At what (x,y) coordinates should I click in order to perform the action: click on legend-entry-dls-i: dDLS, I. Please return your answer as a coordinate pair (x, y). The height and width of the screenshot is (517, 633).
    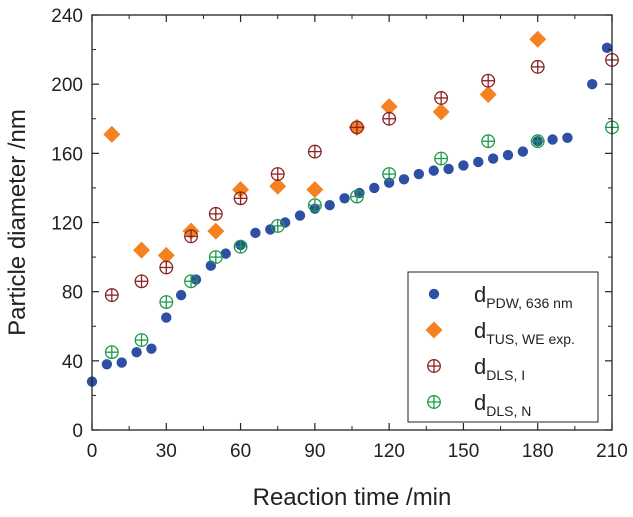
    Looking at the image, I should click on (476, 368).